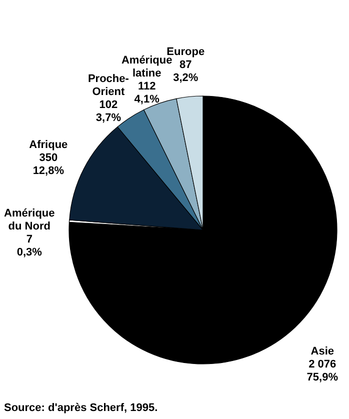  I want to click on data-label: 350 12,8%, so click(48, 165).